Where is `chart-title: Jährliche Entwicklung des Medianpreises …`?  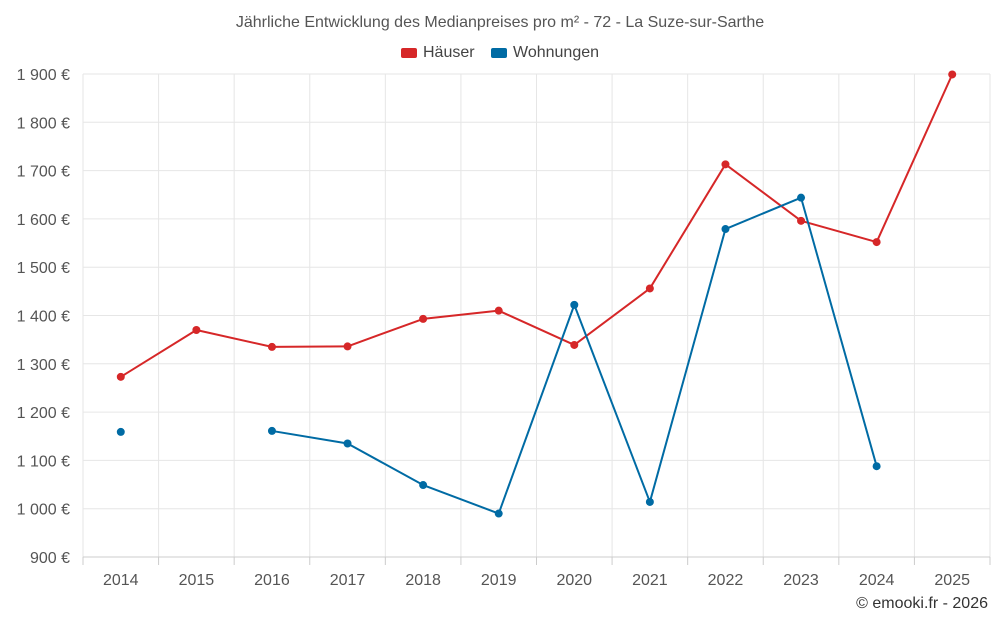 chart-title: Jährliche Entwicklung des Medianpreises … is located at coordinates (500, 22).